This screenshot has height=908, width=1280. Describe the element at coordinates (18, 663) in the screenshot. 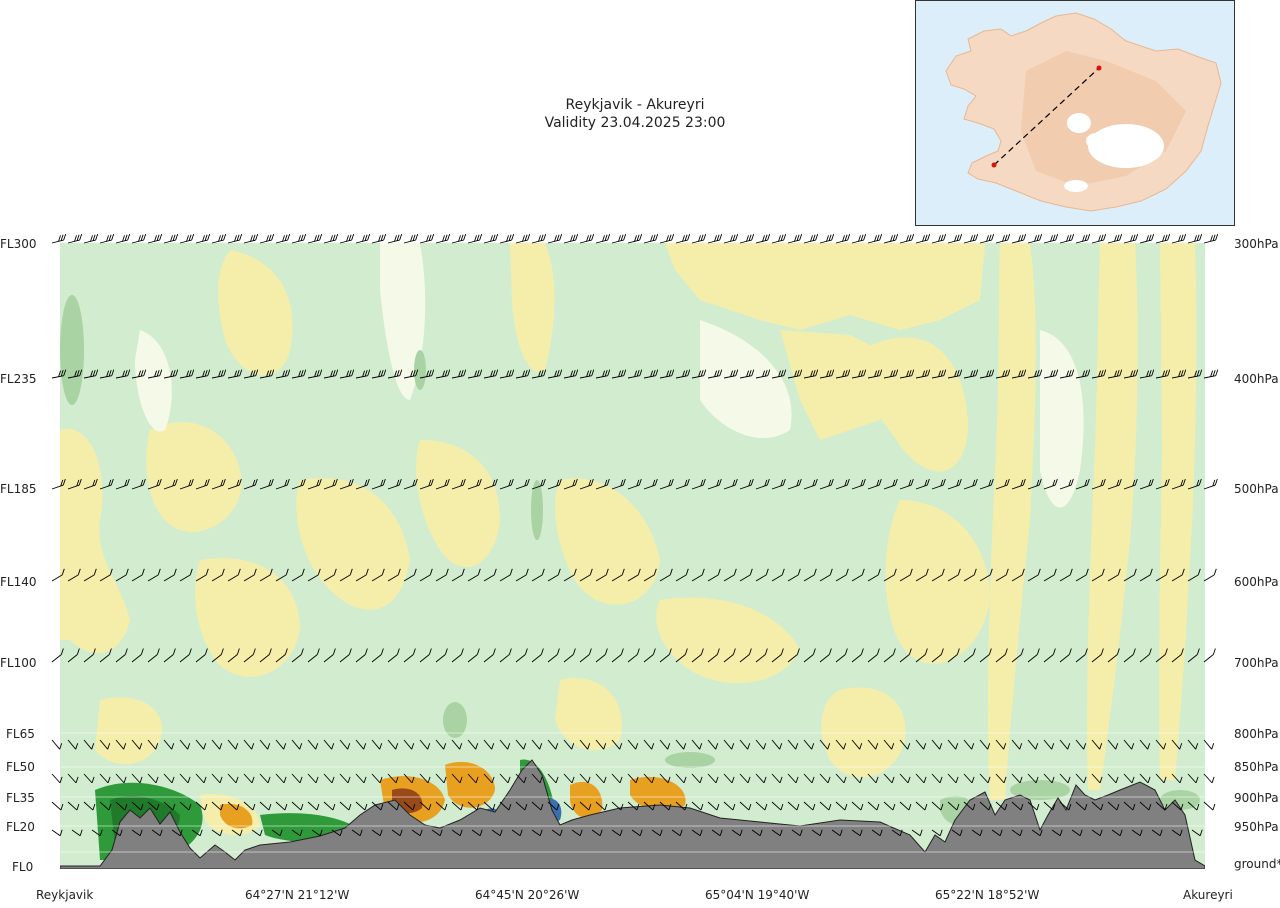

I see `fl-label-100: FL100` at that location.